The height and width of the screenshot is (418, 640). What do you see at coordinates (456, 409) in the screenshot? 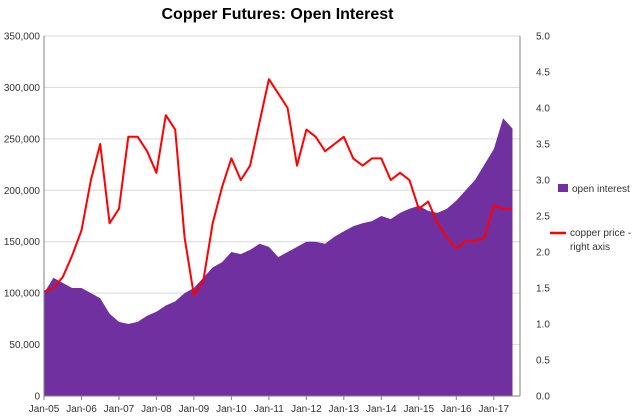
I see `x-tick-label: Jan-16` at bounding box center [456, 409].